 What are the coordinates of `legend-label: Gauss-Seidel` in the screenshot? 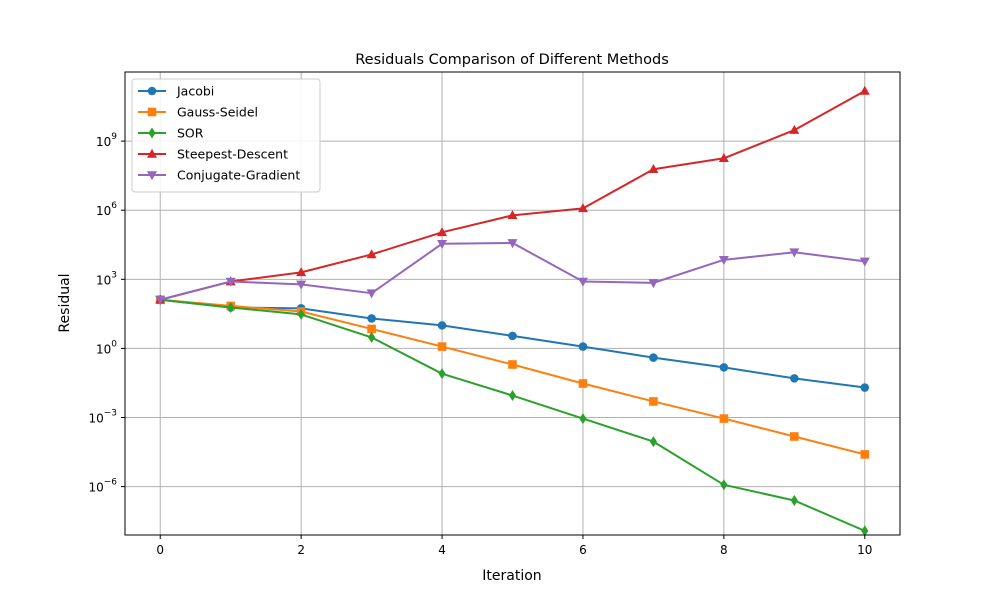 It's located at (217, 112).